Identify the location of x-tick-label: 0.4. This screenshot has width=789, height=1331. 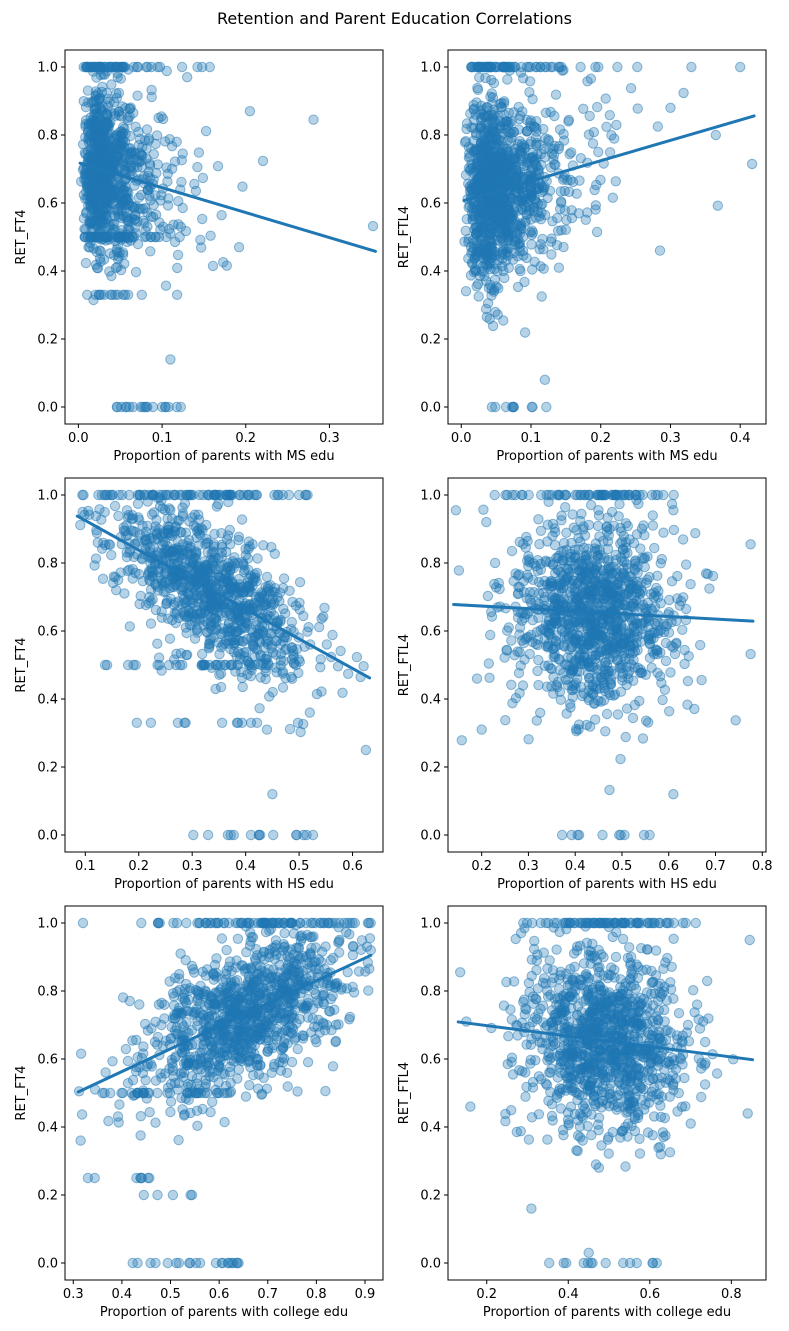
(575, 866).